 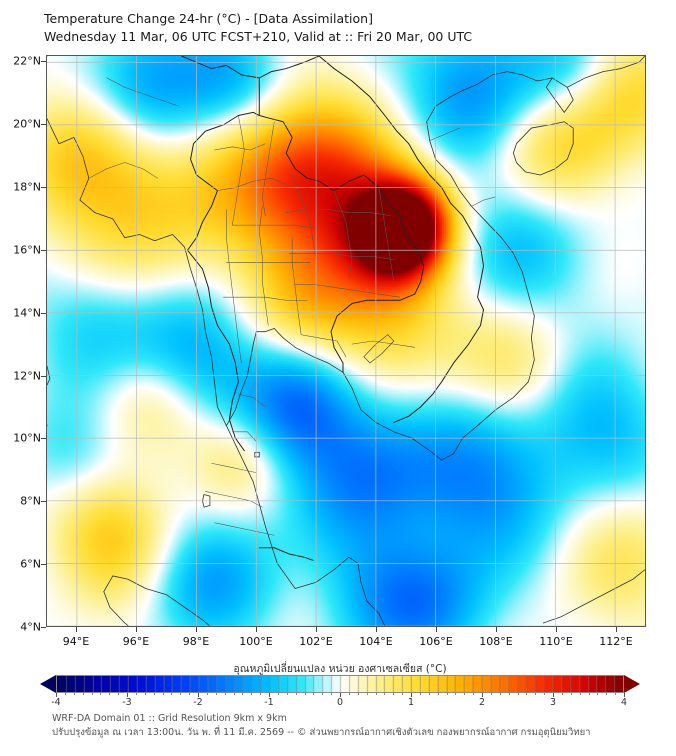 I want to click on lon-tick-label: 102°E, so click(x=316, y=641).